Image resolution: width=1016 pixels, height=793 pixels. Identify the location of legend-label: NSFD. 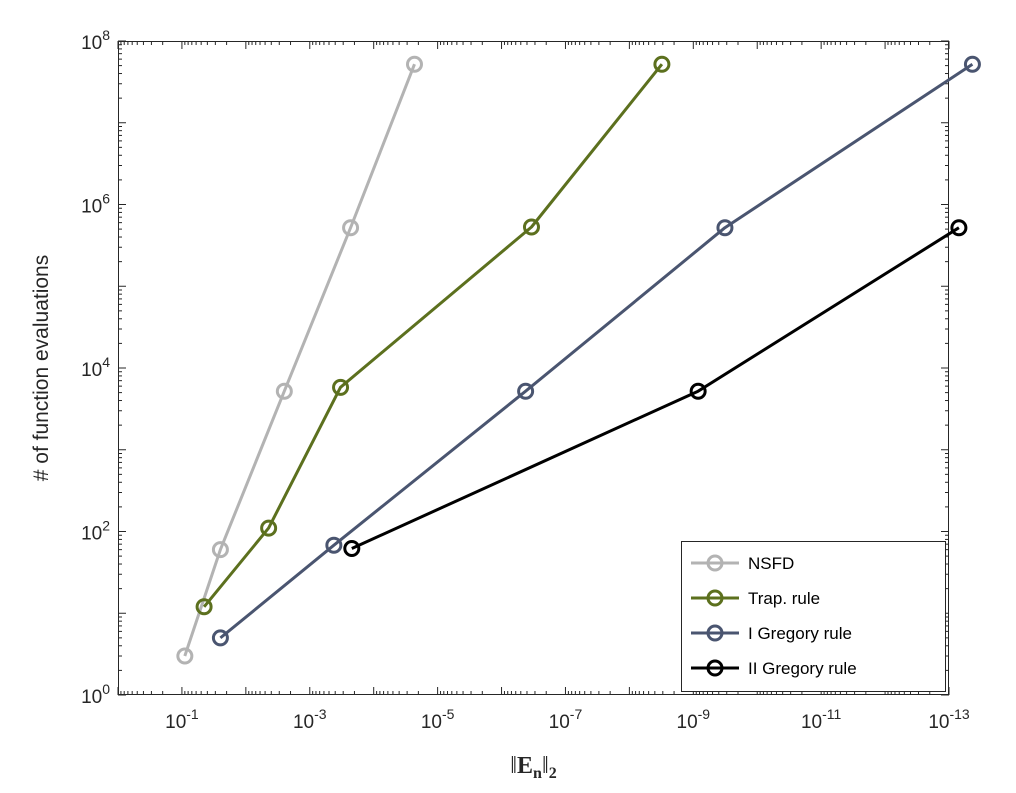
(771, 563).